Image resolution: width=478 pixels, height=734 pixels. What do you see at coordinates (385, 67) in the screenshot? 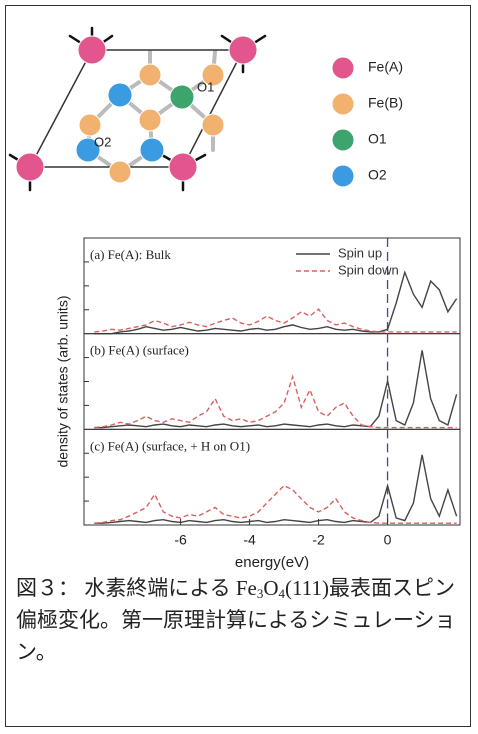
I see `legend-label: Fe(A)` at bounding box center [385, 67].